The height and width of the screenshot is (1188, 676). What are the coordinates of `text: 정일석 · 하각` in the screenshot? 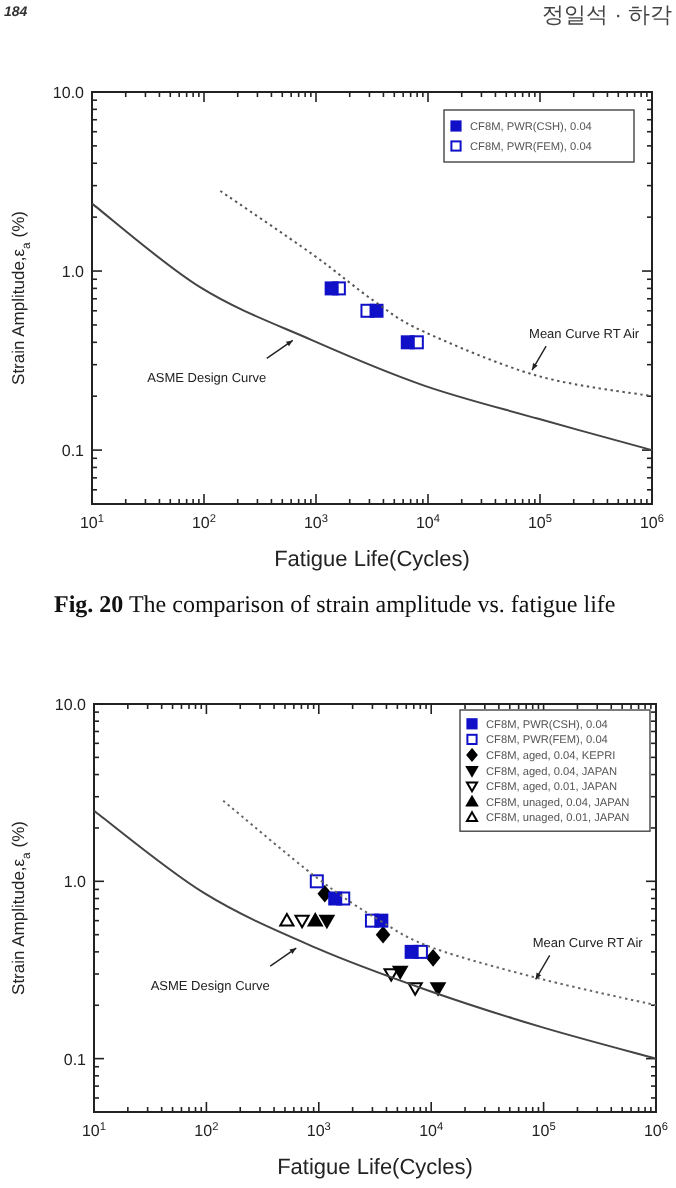 It's located at (607, 16).